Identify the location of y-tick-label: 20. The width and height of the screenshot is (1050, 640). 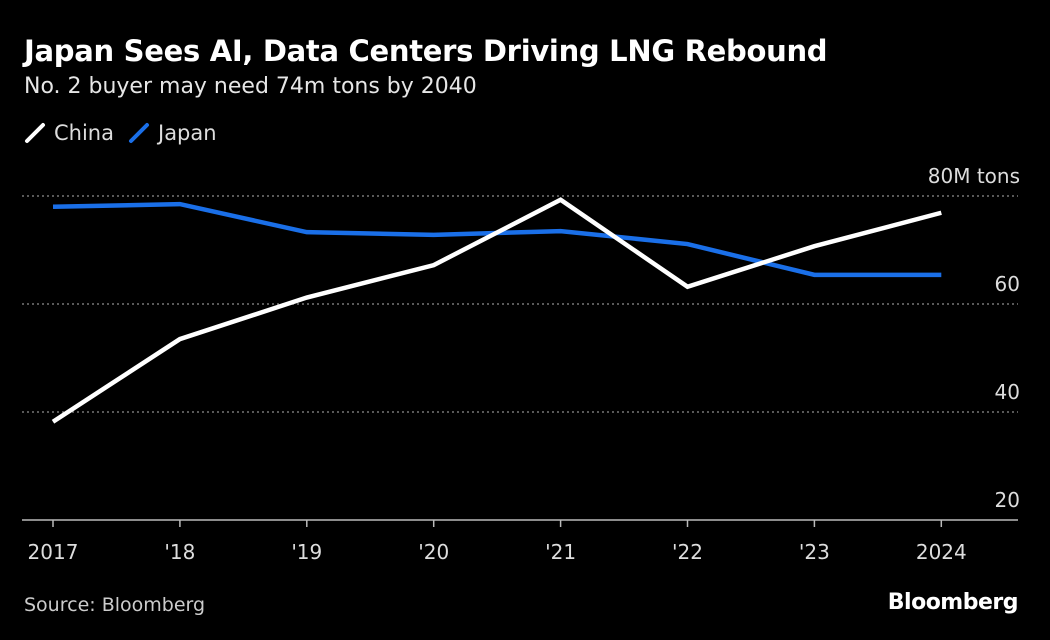
(1007, 500).